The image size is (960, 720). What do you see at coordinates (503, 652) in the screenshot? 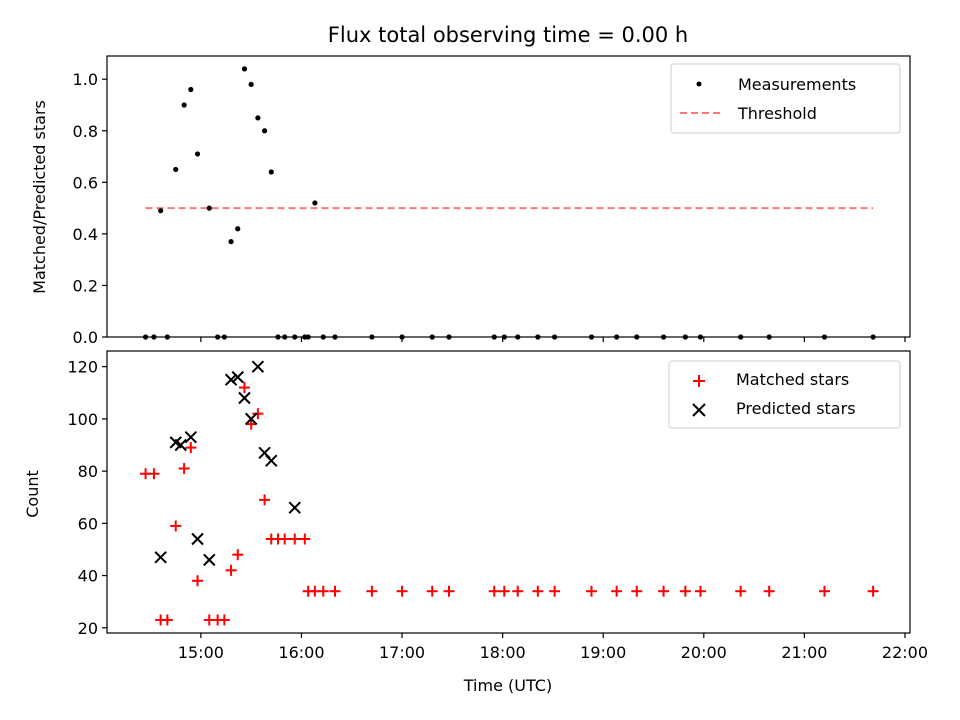
I see `x-tick-label: 18:00` at bounding box center [503, 652].